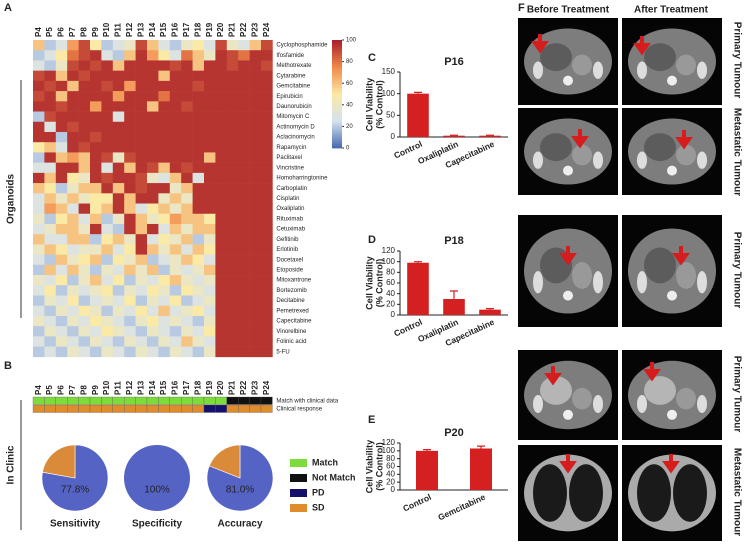 This screenshot has height=549, width=748. I want to click on ct-lung, so click(550, 493).